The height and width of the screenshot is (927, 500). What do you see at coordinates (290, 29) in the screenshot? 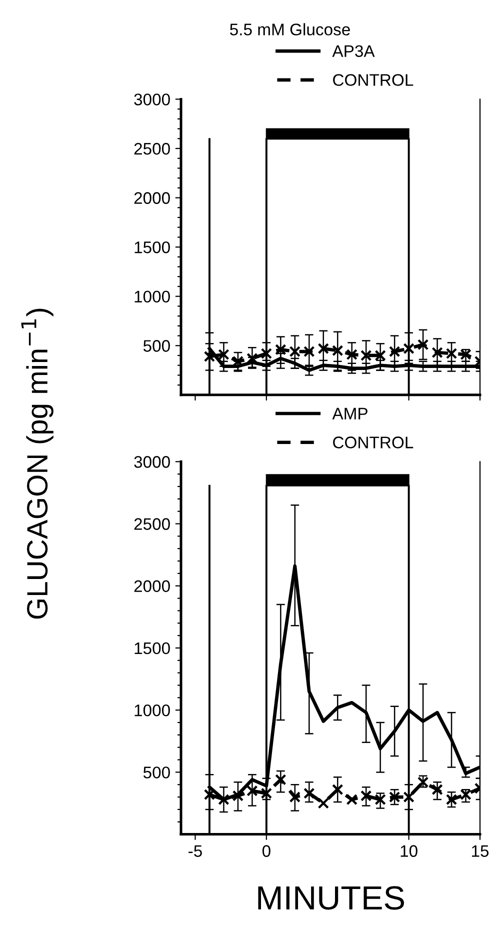
I see `chart-title: 5.5 mM Glucose` at bounding box center [290, 29].